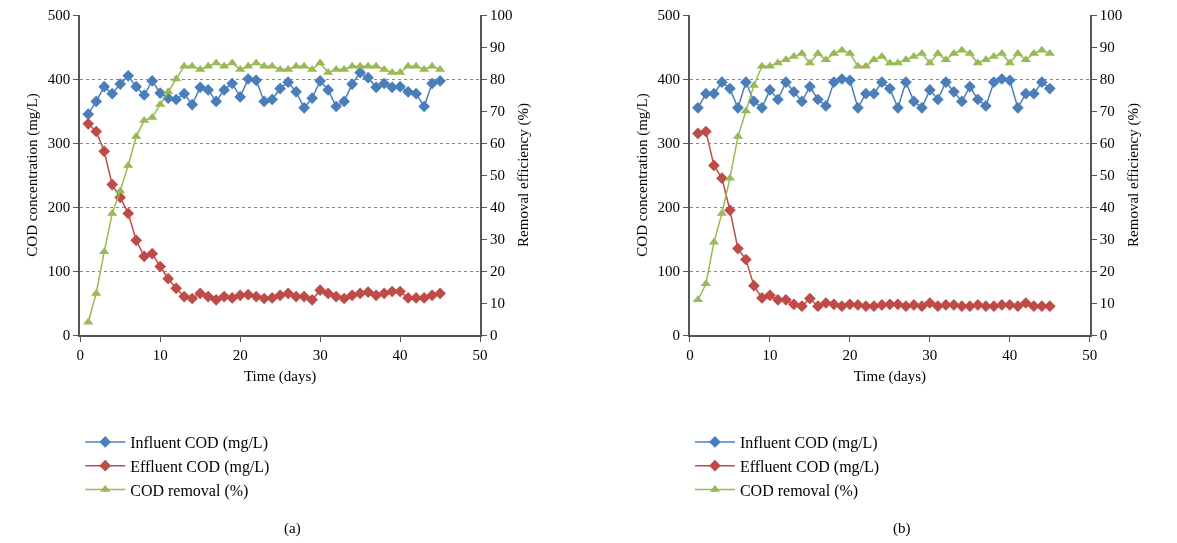  What do you see at coordinates (199, 443) in the screenshot?
I see `legend-label: Influent COD (mg/L)` at bounding box center [199, 443].